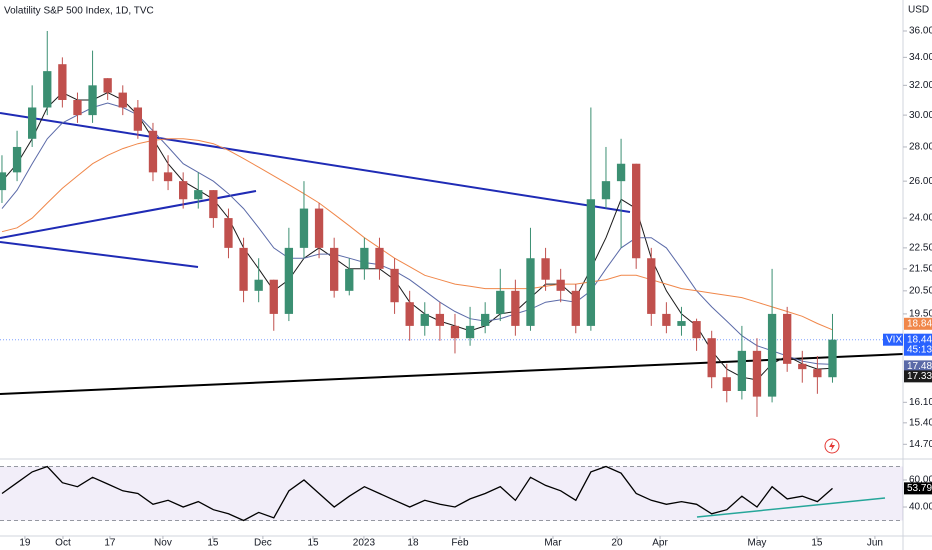 This screenshot has height=550, width=932. What do you see at coordinates (163, 543) in the screenshot?
I see `x-tick-label: Nov` at bounding box center [163, 543].